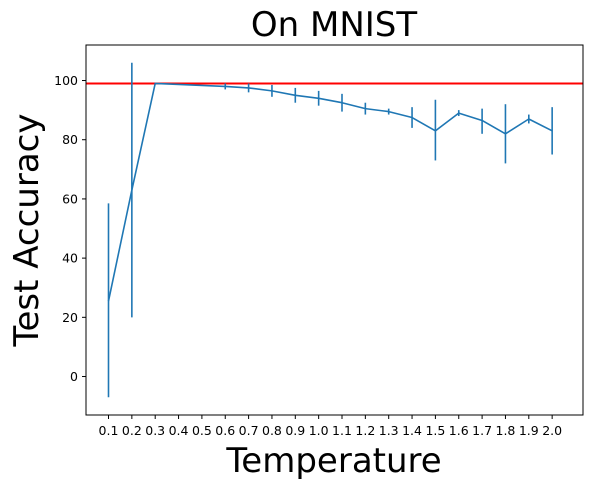 The image size is (591, 488). Describe the element at coordinates (27, 231) in the screenshot. I see `y-axis-label: Test Accuracy` at that location.